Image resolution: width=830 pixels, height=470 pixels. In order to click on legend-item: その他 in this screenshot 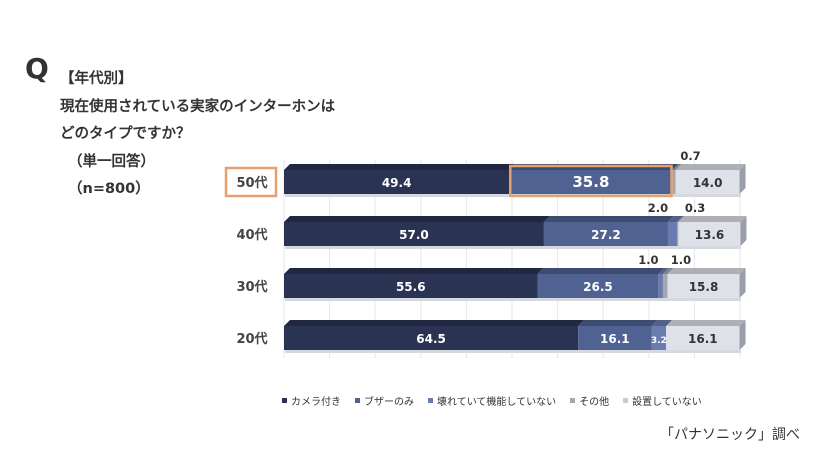, I will do `click(589, 400)`.